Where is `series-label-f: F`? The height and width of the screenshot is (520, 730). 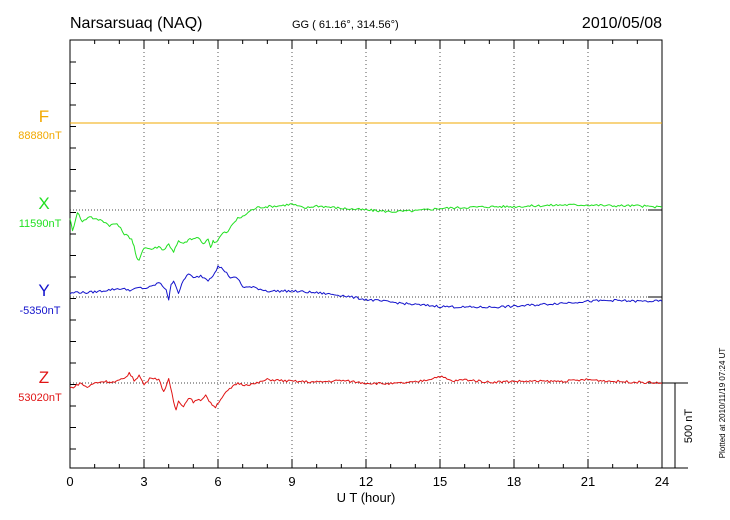 series-label-f: F is located at coordinates (44, 116).